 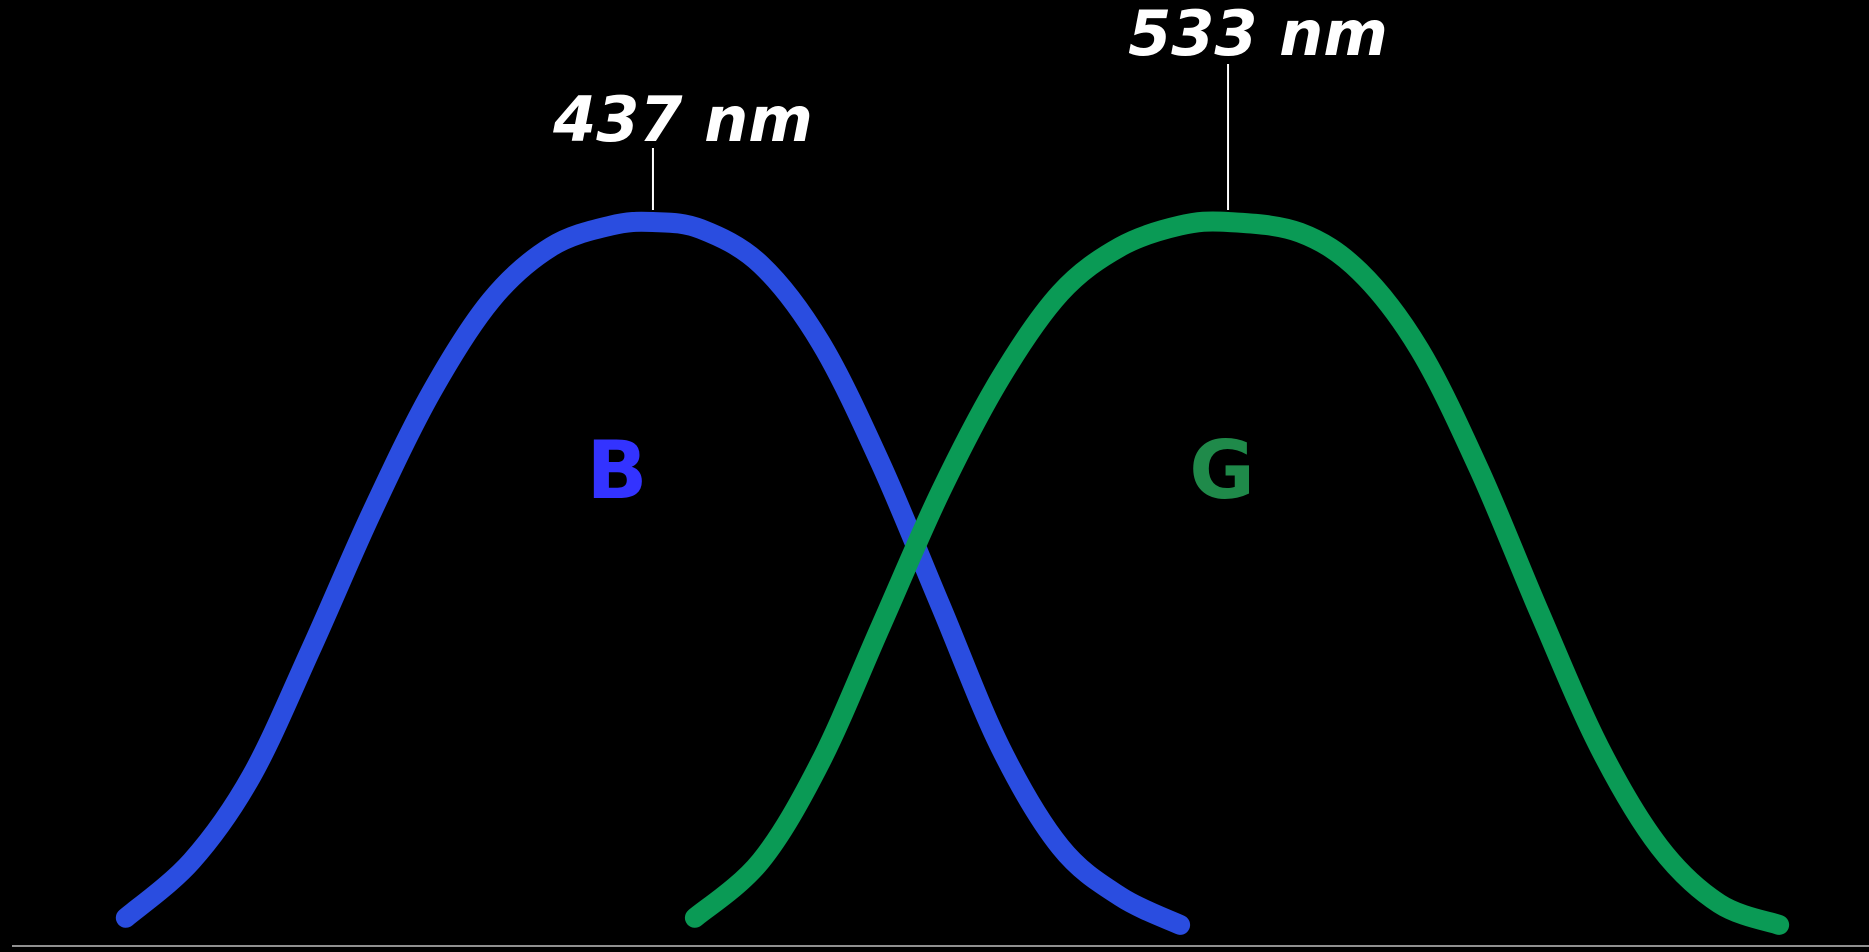 I want to click on peak-label-g: 533 nm, so click(x=1258, y=35).